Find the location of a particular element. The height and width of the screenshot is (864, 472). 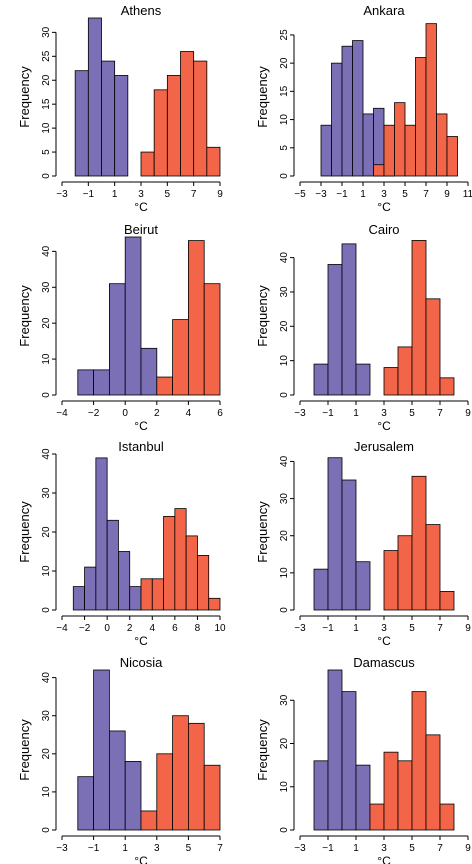

x-tick-label: 11 is located at coordinates (467, 194).